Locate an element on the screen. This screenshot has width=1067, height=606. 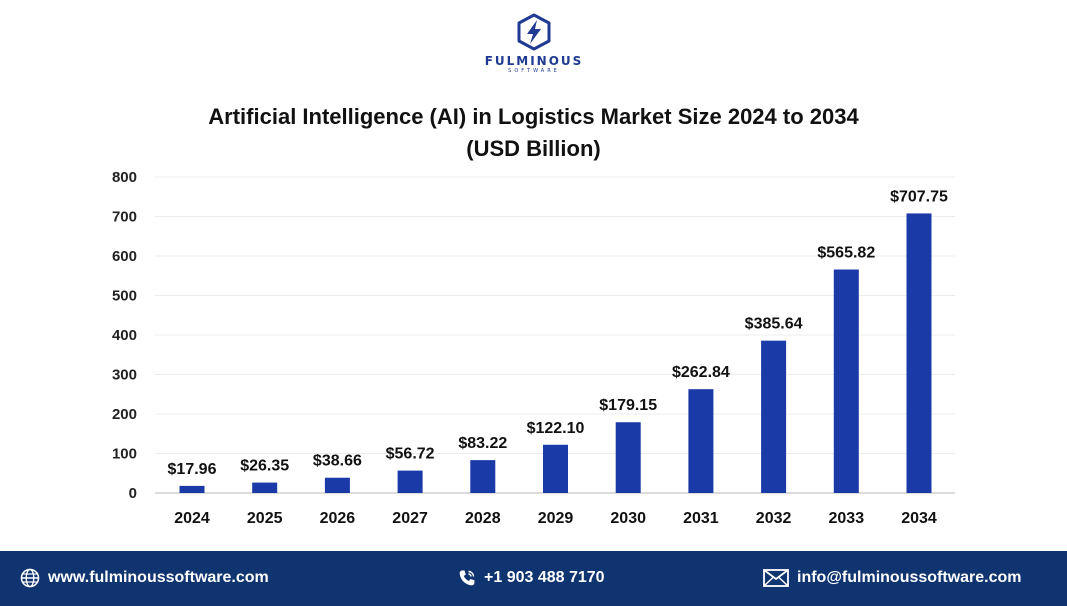
bar-2029 is located at coordinates (555, 468).